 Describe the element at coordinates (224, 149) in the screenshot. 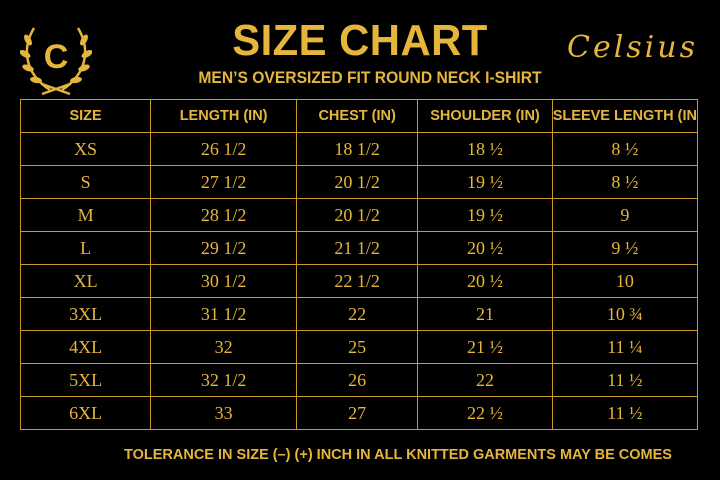

I see `table-cell: 26 1/2` at that location.